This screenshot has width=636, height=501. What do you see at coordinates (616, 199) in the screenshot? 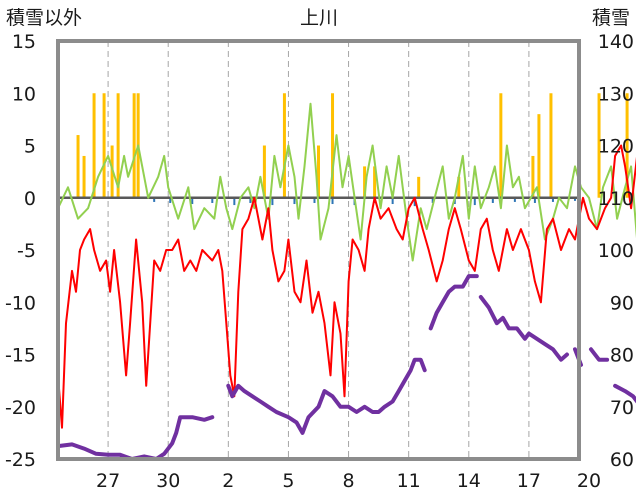
I see `right-tick-label: 110` at bounding box center [616, 199].